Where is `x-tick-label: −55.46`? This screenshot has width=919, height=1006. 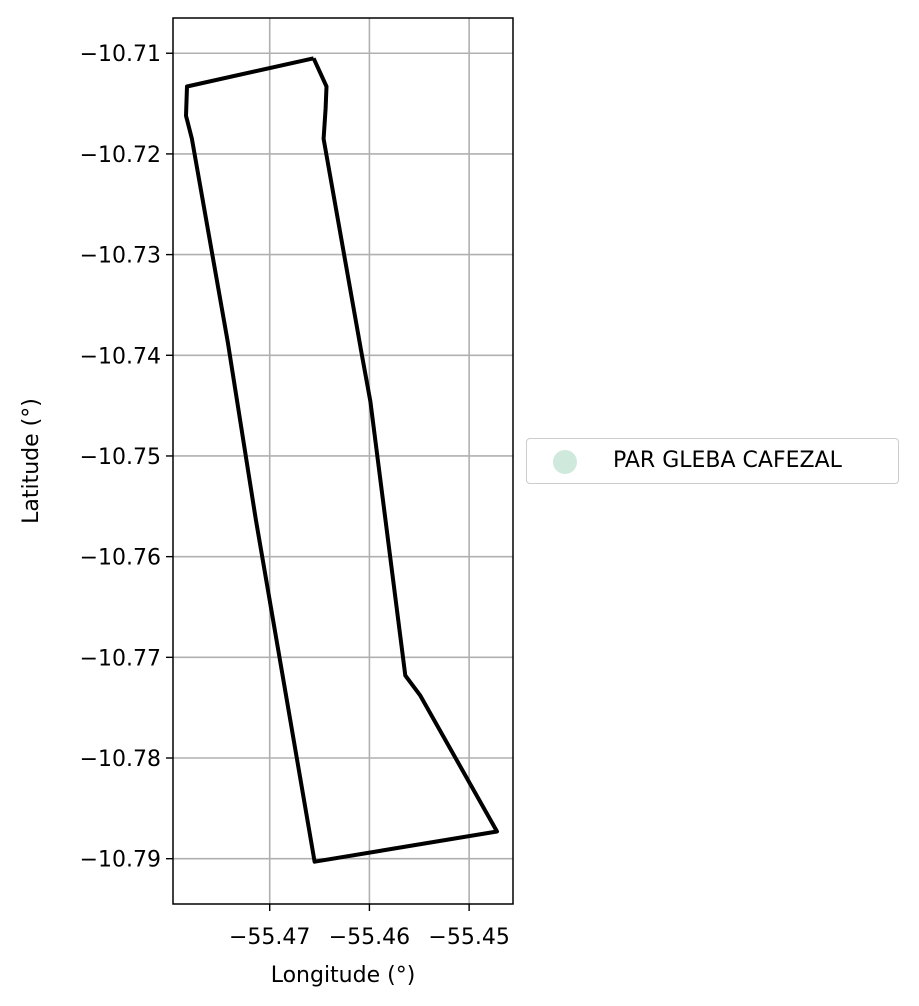 x-tick-label: −55.46 is located at coordinates (369, 937).